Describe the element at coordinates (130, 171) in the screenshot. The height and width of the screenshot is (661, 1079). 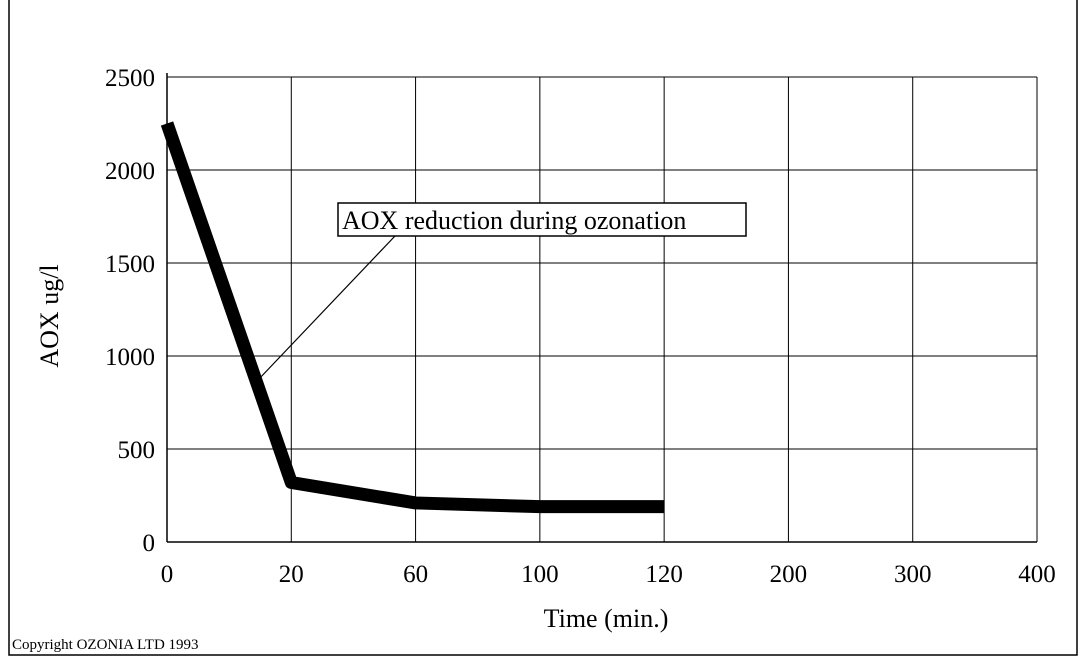
I see `y-tick-label: 2000` at that location.